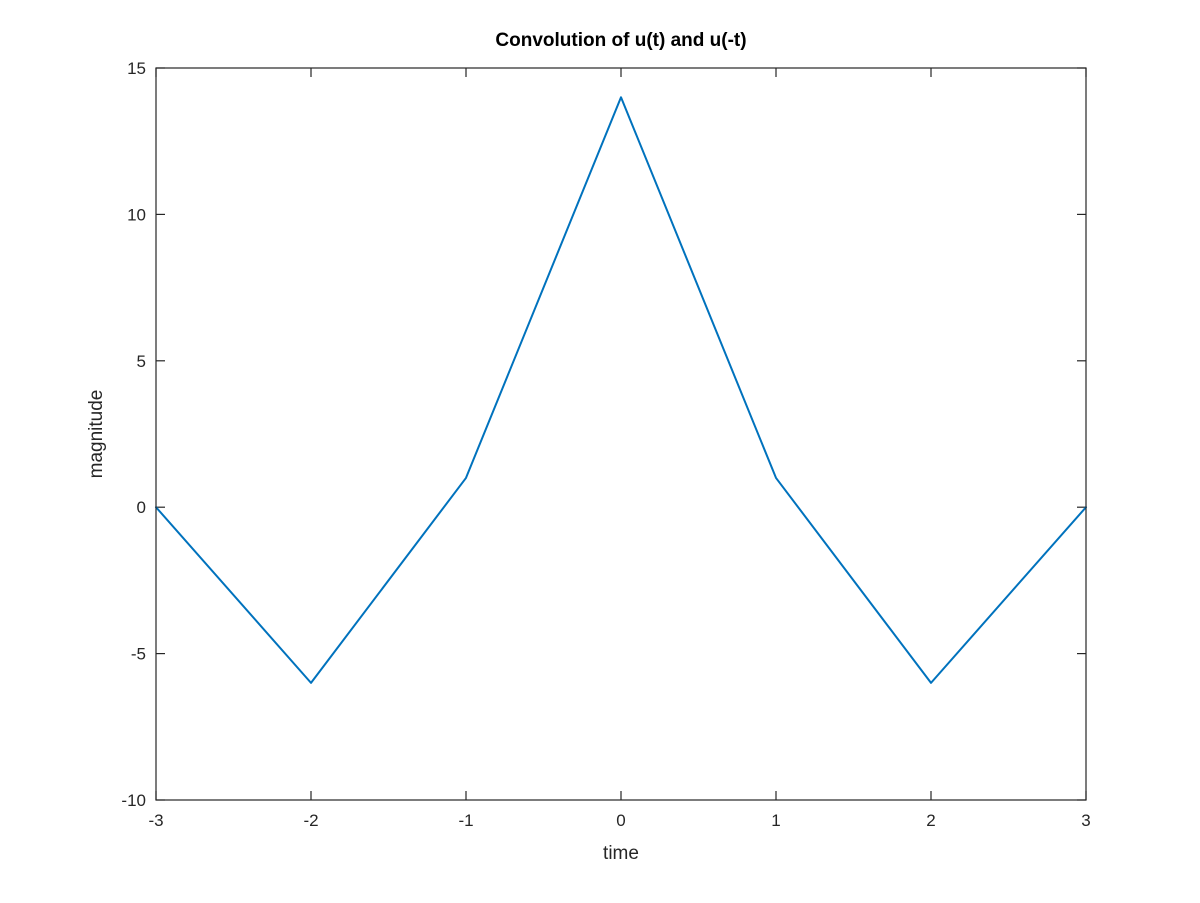  I want to click on x-tick-label: 0, so click(620, 820).